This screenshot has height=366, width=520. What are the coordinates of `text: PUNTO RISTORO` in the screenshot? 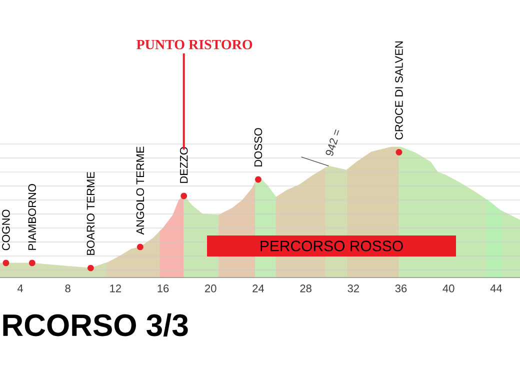 It's located at (194, 45).